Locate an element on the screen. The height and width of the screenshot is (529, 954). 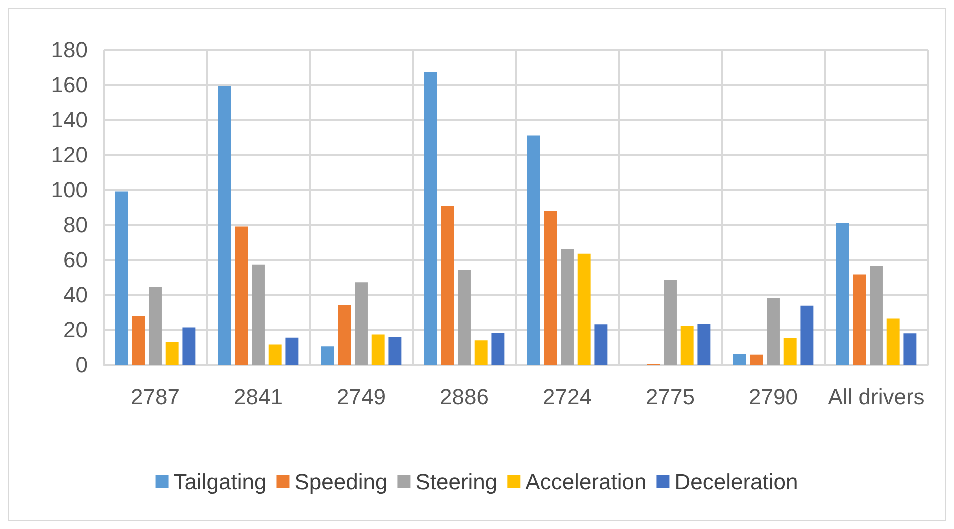
y-tick-label: 140 is located at coordinates (69, 120).